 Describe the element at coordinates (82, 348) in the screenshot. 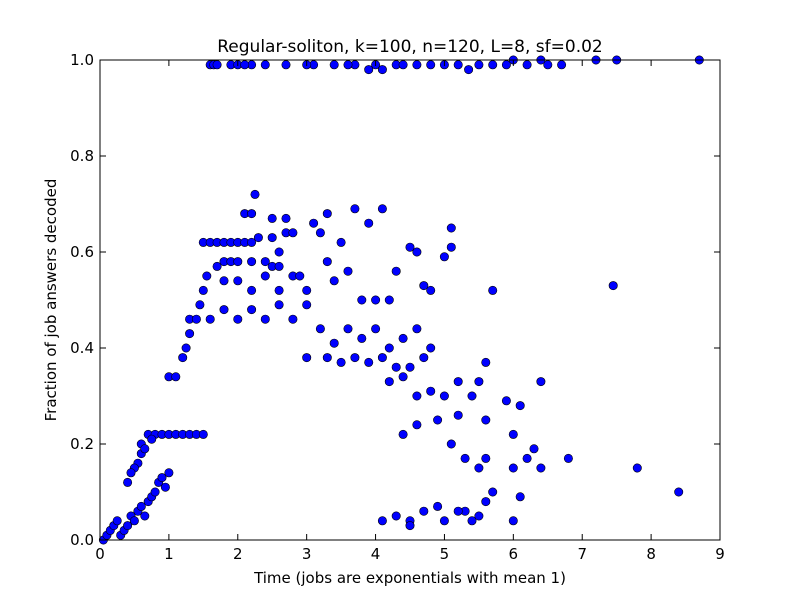

I see `y-tick-label: 0.4` at that location.